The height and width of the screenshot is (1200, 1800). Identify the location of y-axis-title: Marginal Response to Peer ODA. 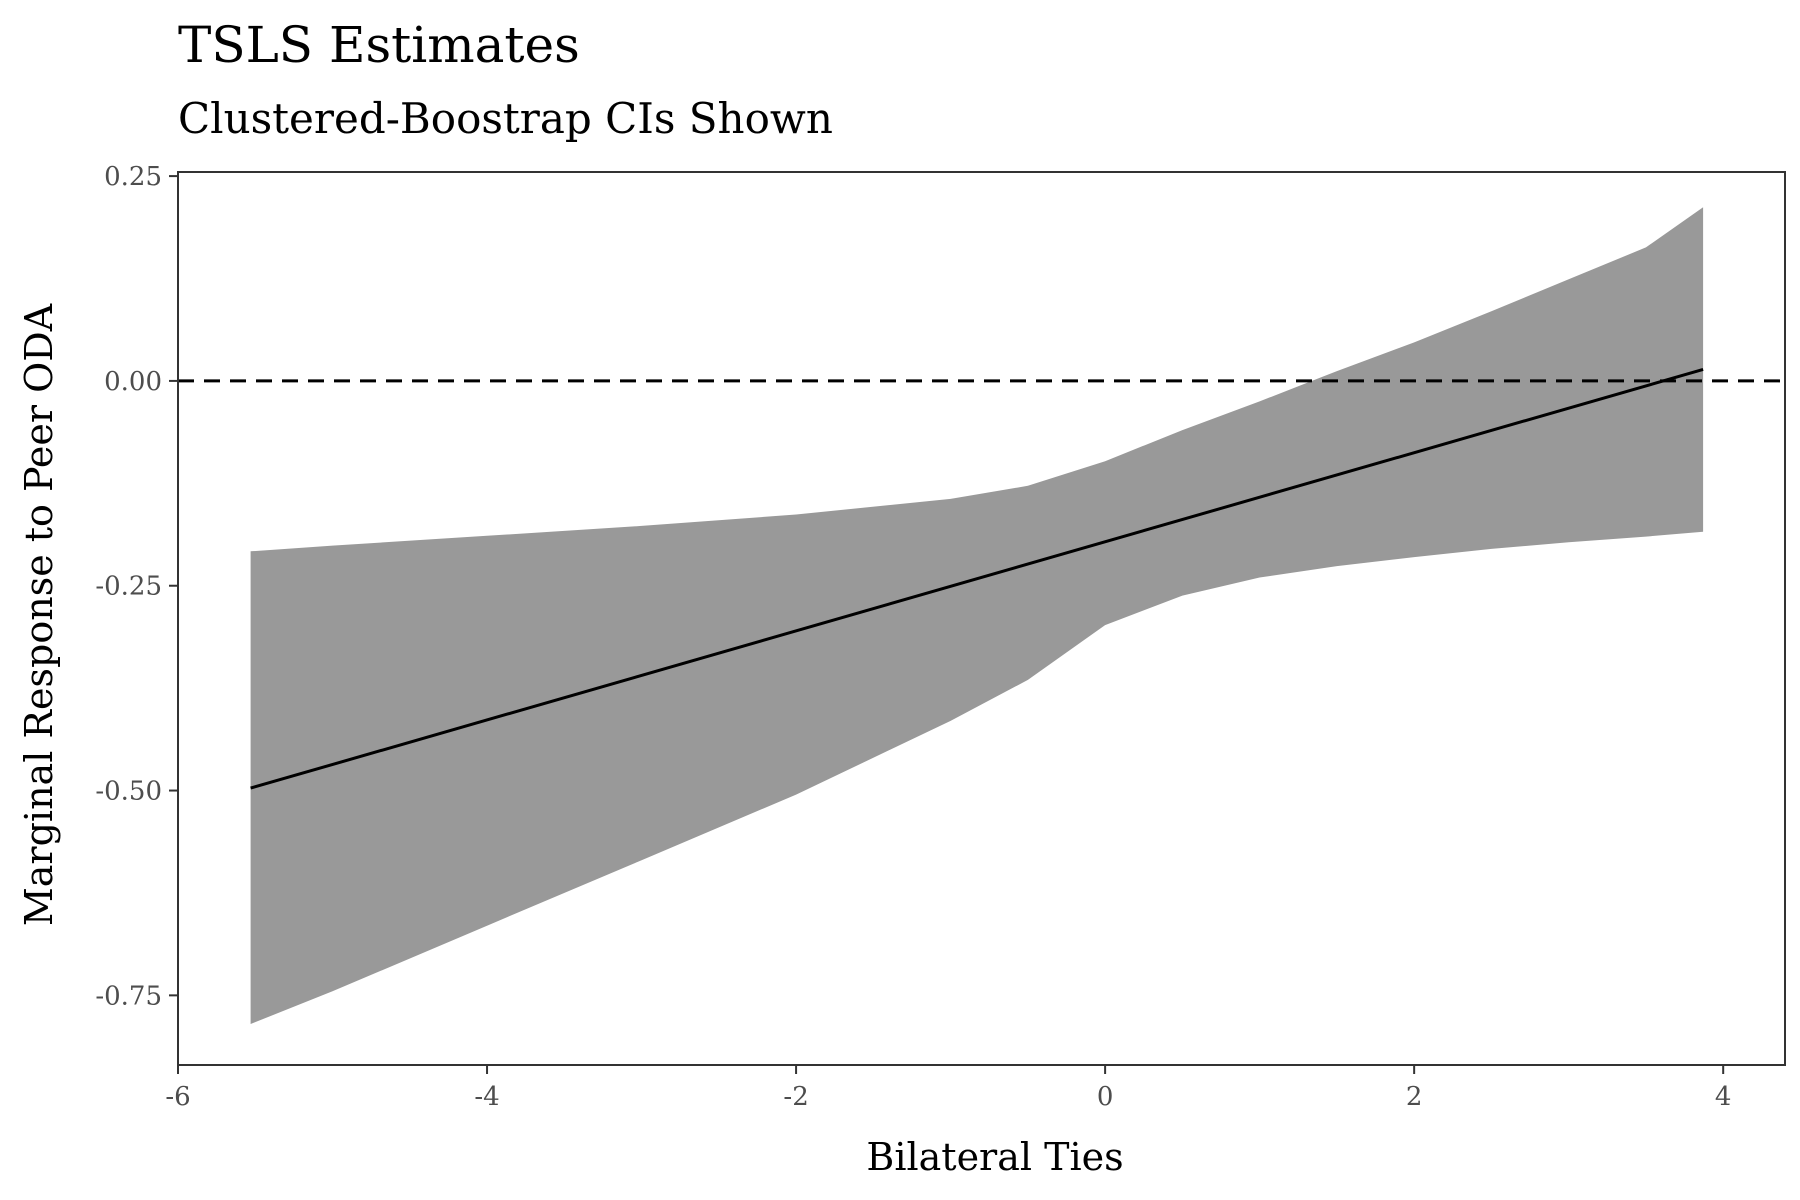
(39, 614).